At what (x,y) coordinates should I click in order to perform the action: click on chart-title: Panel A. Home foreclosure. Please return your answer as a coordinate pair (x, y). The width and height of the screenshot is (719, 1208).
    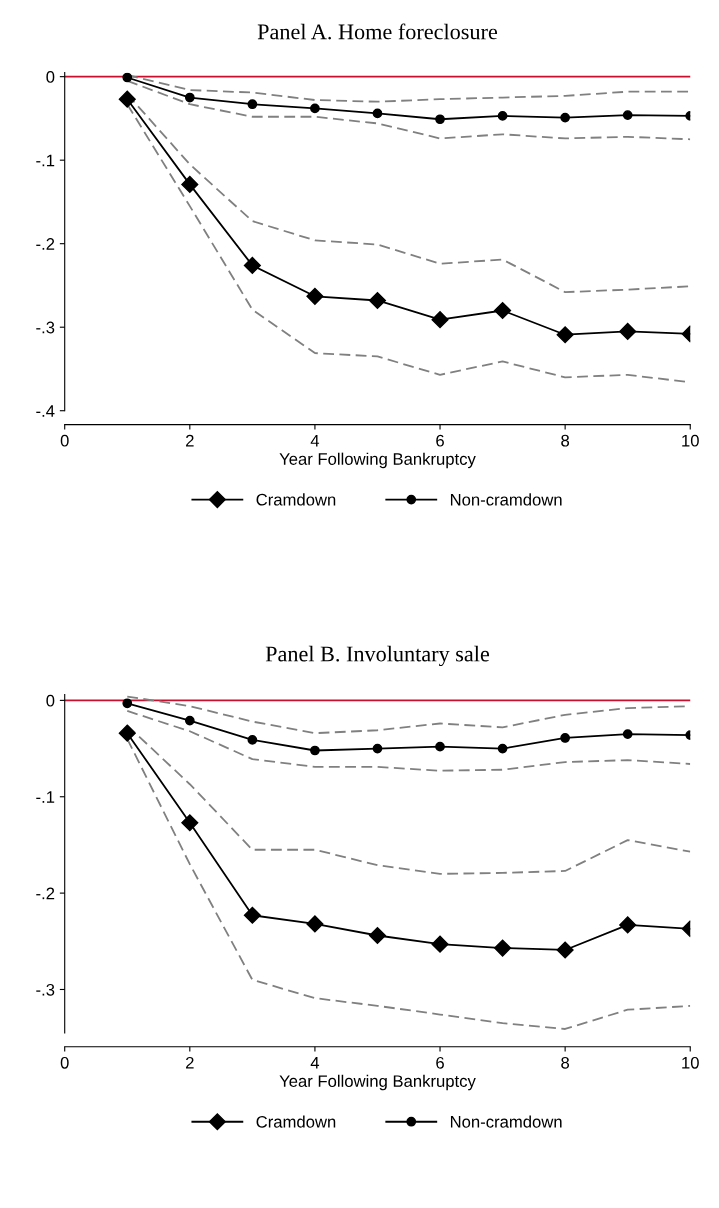
    Looking at the image, I should click on (377, 31).